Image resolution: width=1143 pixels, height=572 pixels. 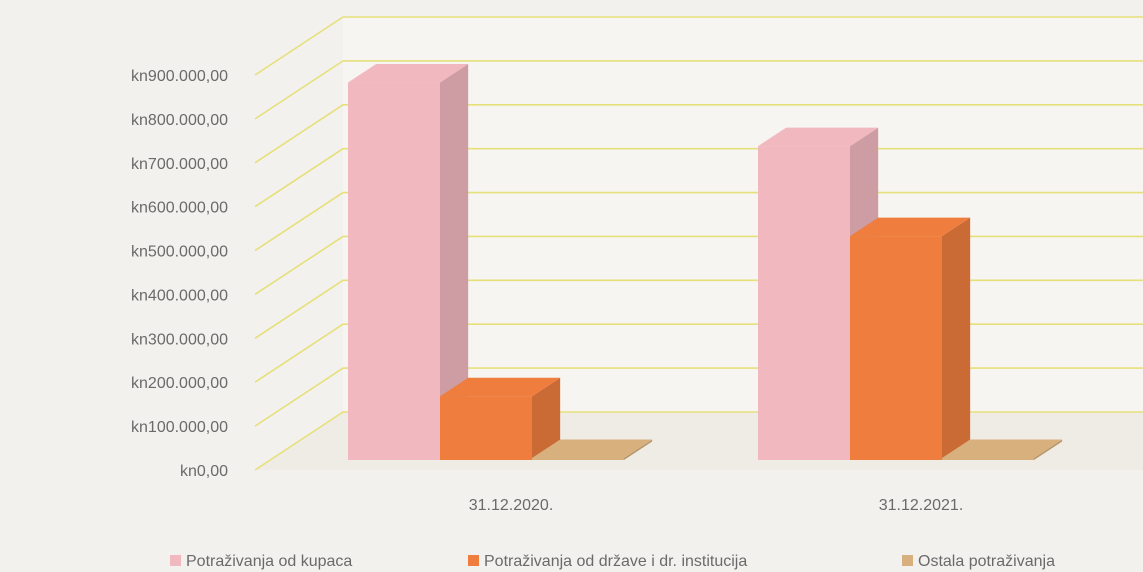 What do you see at coordinates (179, 295) in the screenshot?
I see `y-tick-label: kn400.000,00` at bounding box center [179, 295].